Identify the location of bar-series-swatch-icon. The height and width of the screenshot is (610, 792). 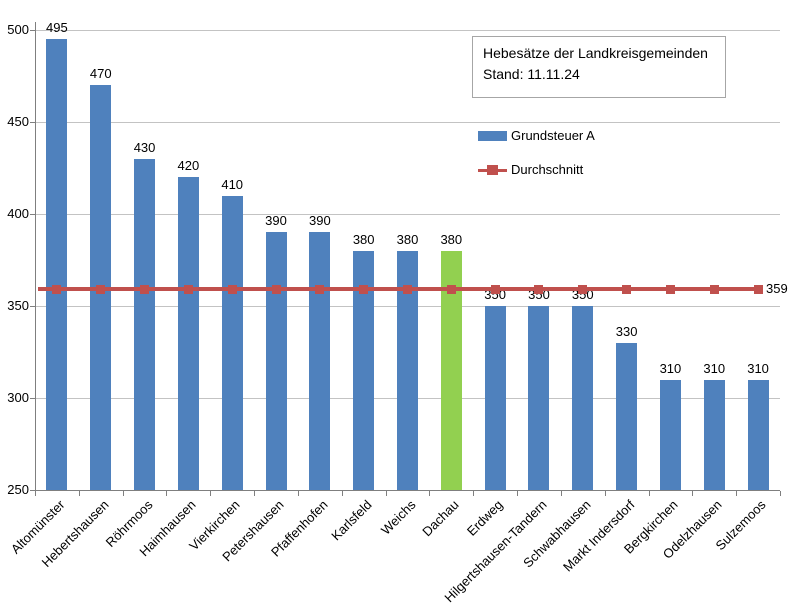
(492, 135).